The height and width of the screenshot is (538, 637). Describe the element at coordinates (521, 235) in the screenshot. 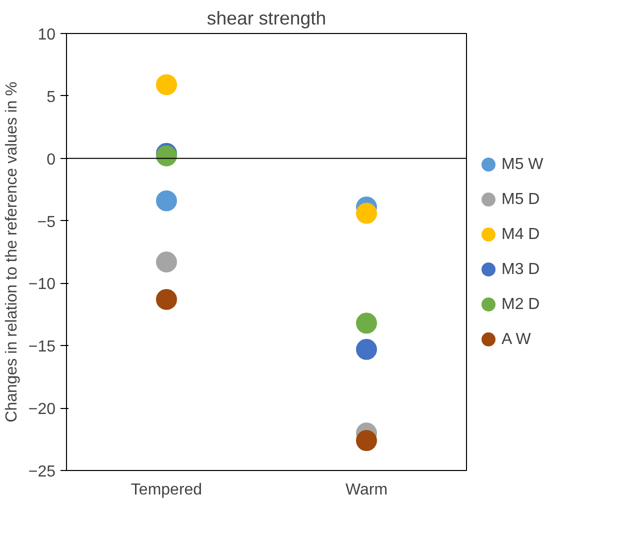

I see `legend-label: M4 D` at that location.